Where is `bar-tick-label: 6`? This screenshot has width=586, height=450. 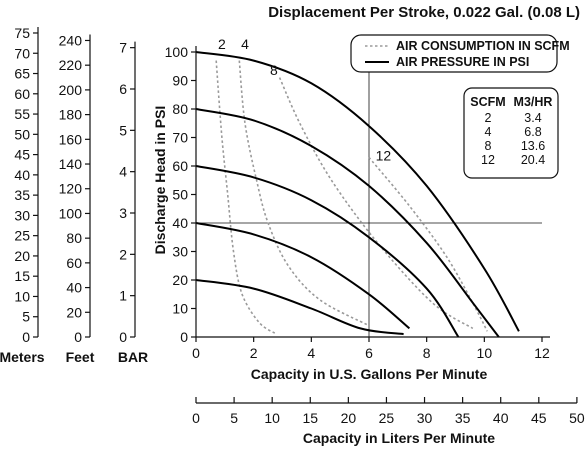 bar-tick-label: 6 is located at coordinates (123, 89).